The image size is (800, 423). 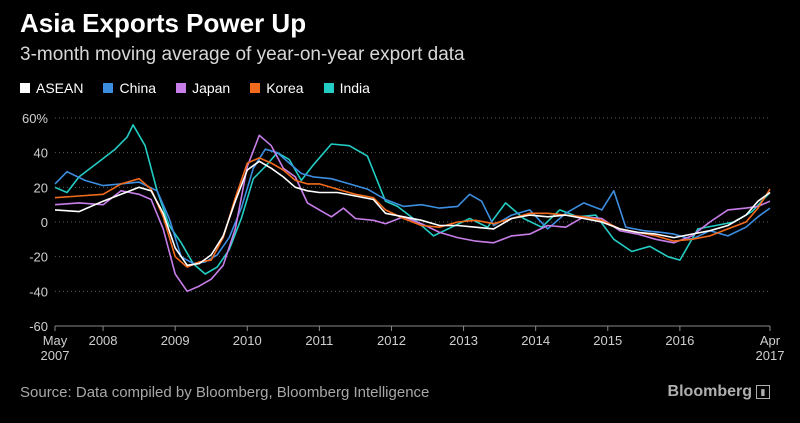 What do you see at coordinates (108, 88) in the screenshot?
I see `legend-swatch-china` at bounding box center [108, 88].